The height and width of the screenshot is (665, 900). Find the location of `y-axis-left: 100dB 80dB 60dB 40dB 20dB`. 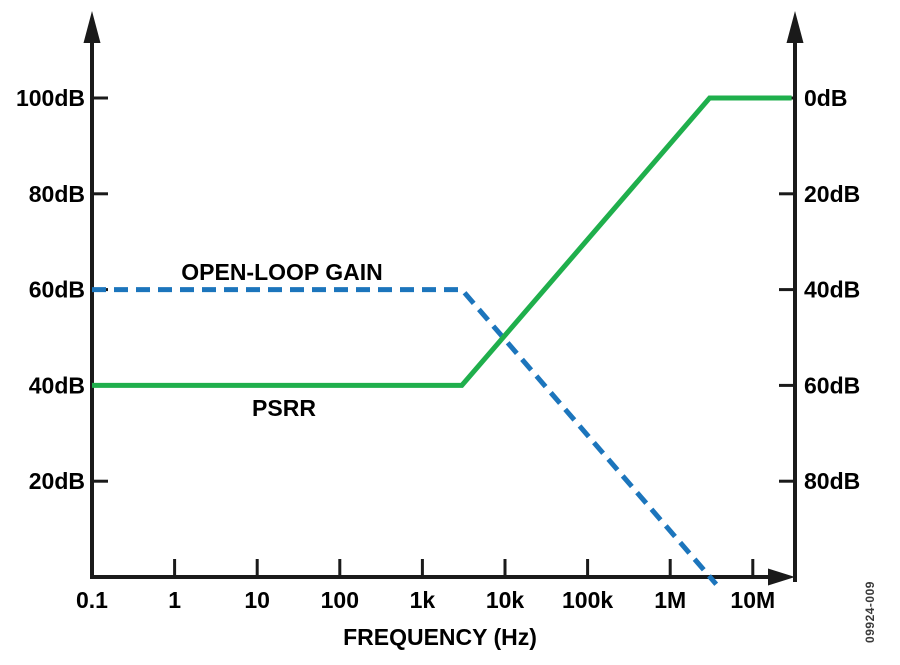

y-axis-left: 100dB 80dB 60dB 40dB 20dB is located at coordinates (62, 295).